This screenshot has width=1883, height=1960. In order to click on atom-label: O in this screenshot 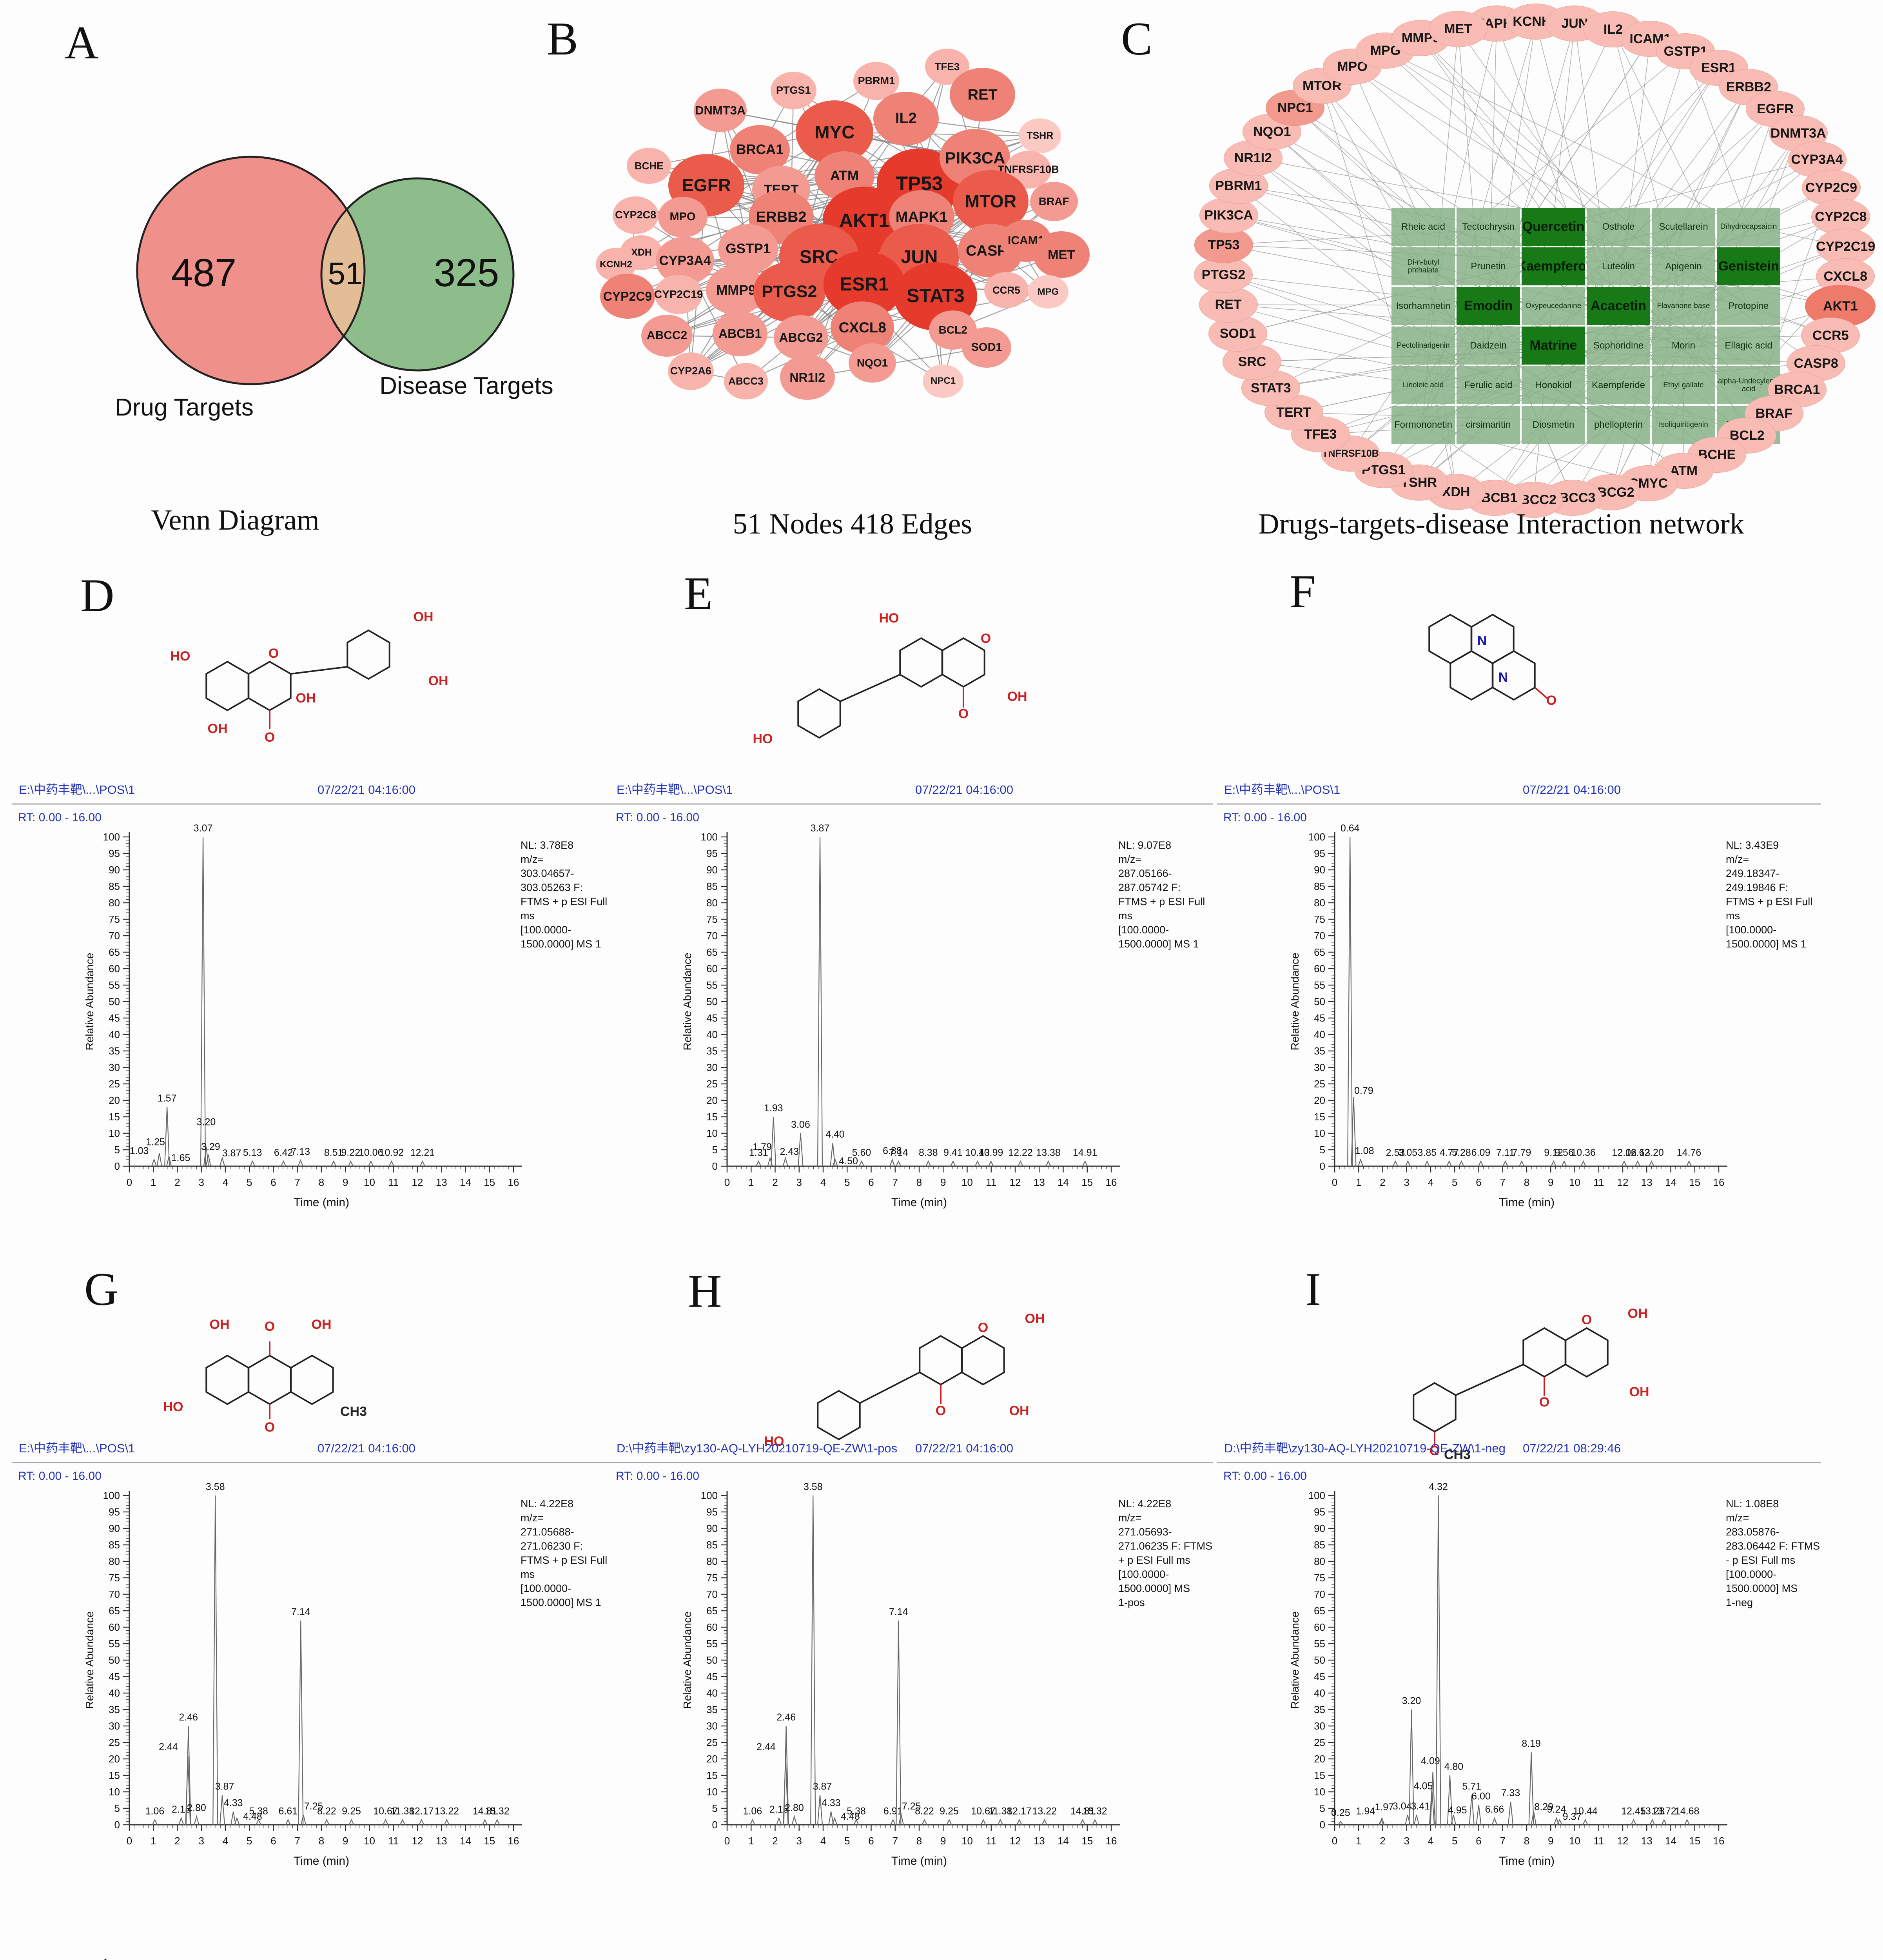, I will do `click(273, 653)`.